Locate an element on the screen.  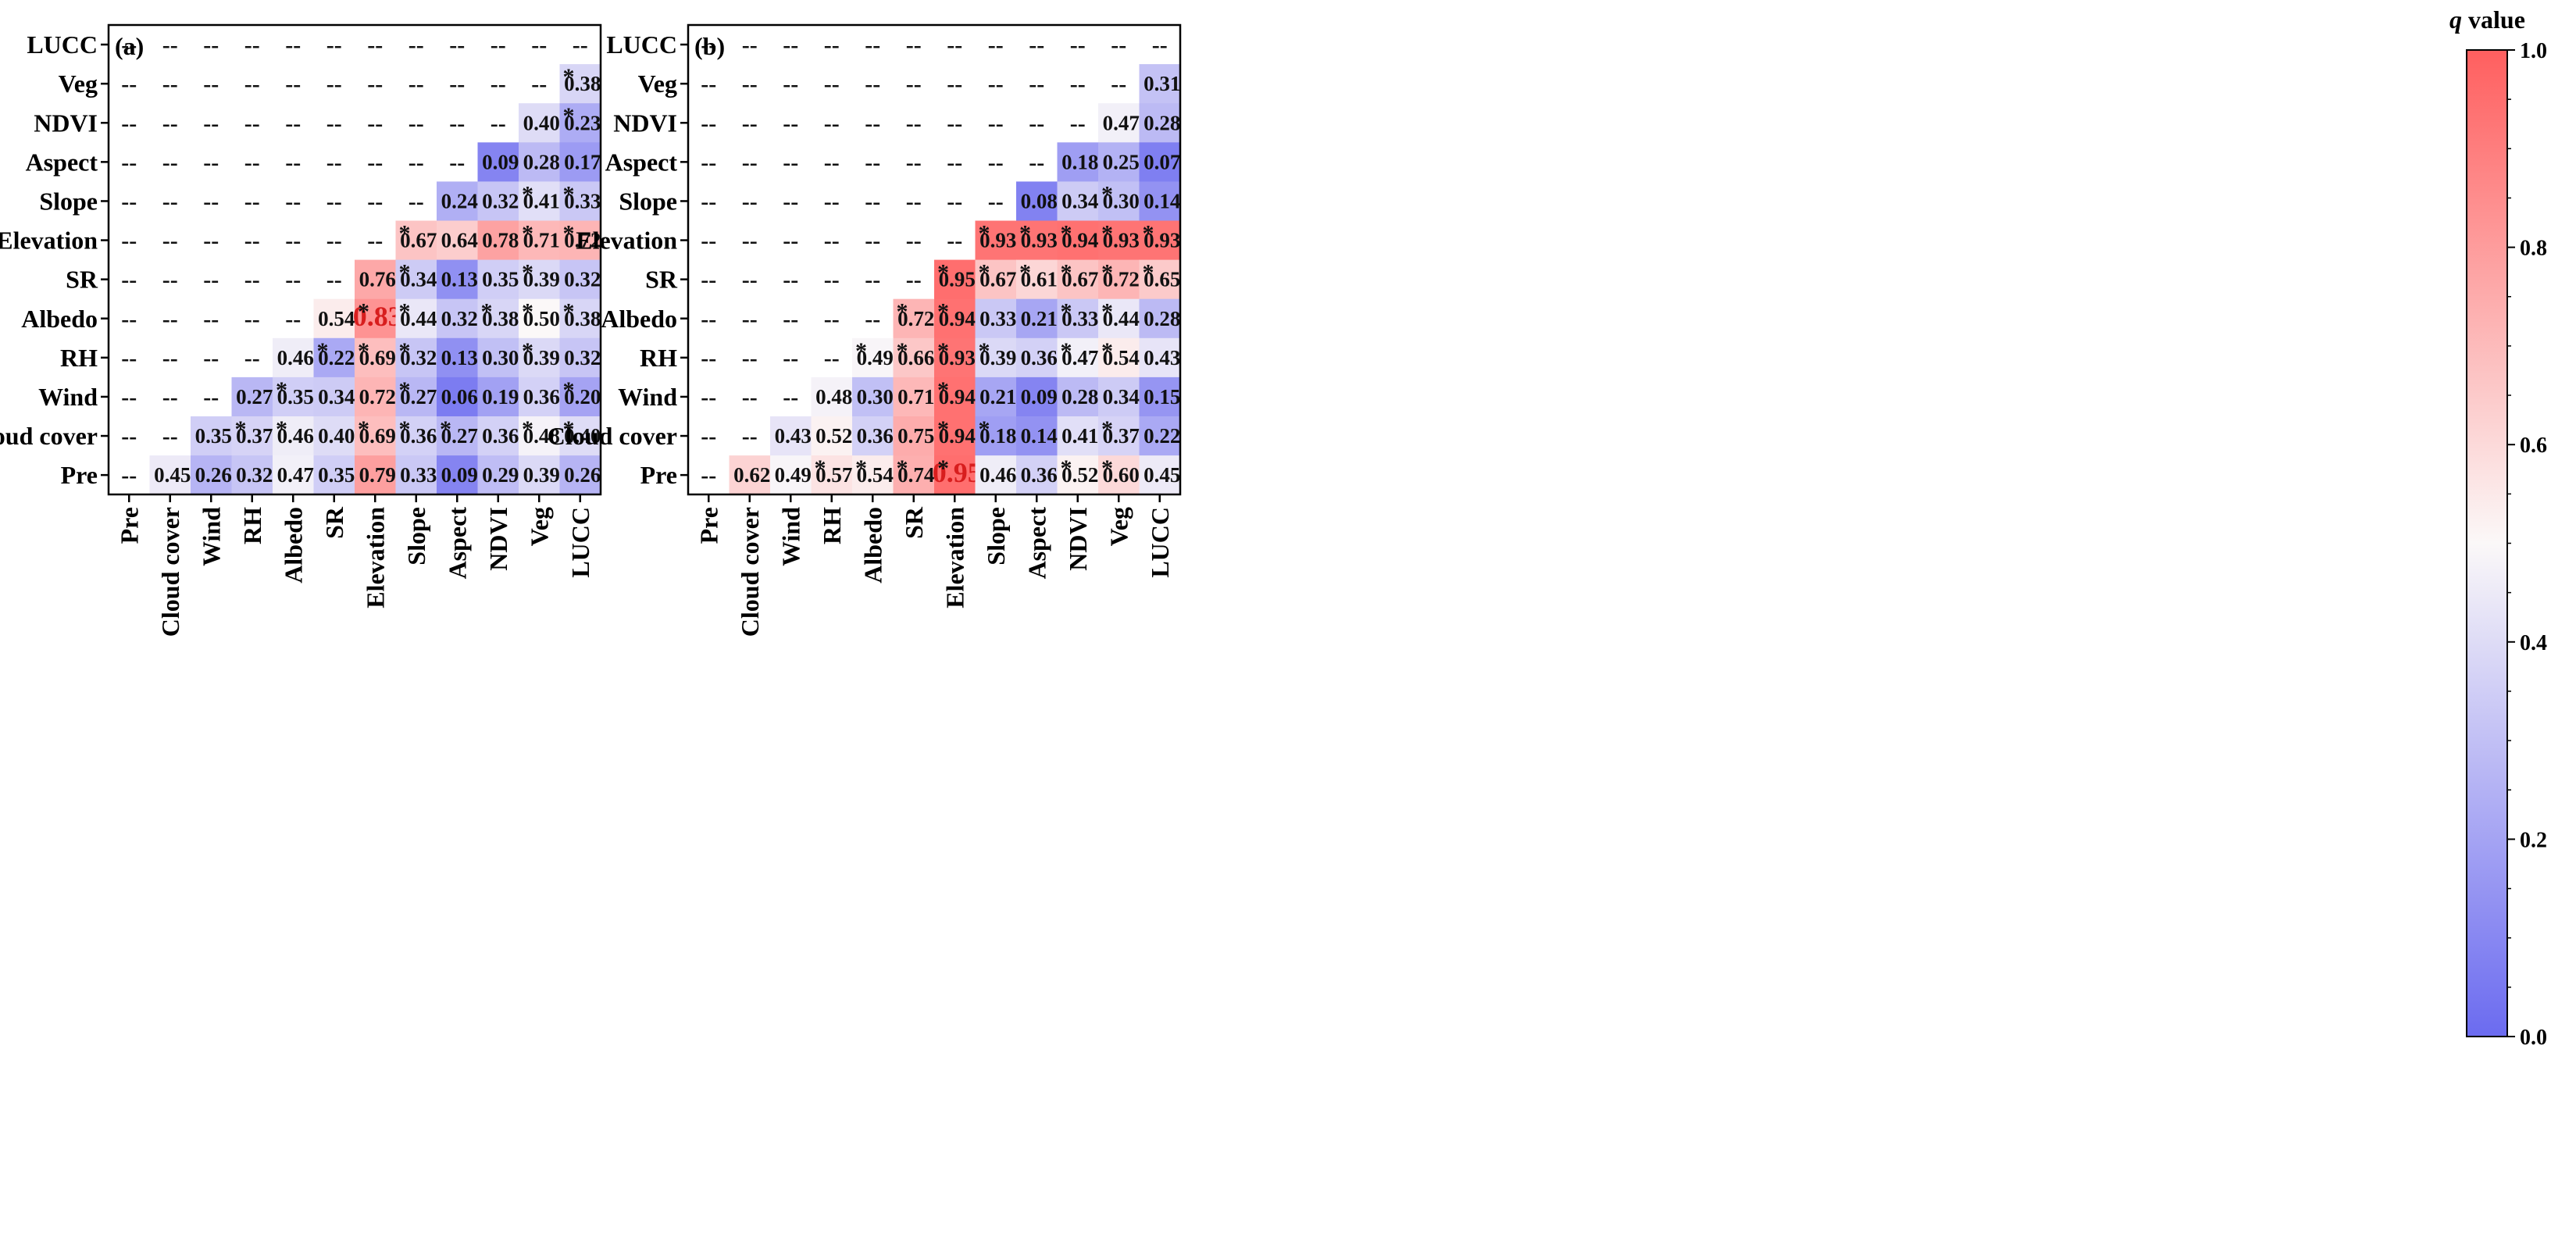
panel-a-x-tick-label: Aspect is located at coordinates (457, 543).